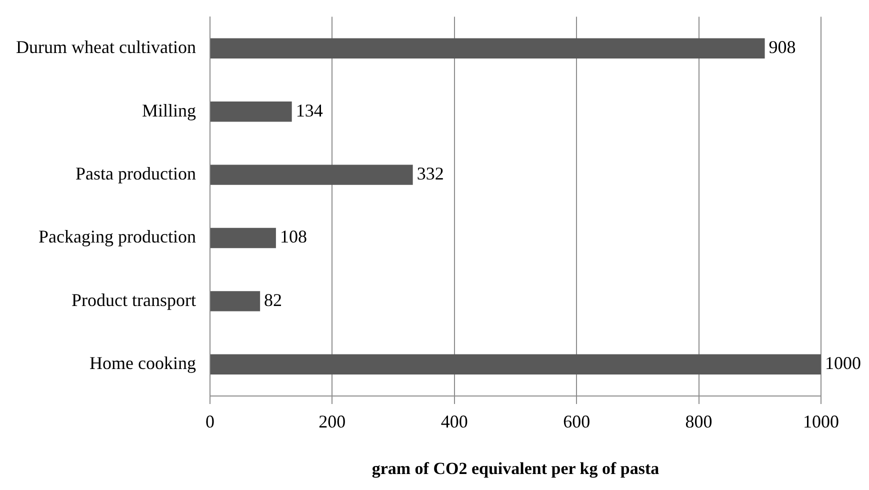  I want to click on data-label: 108, so click(293, 236).